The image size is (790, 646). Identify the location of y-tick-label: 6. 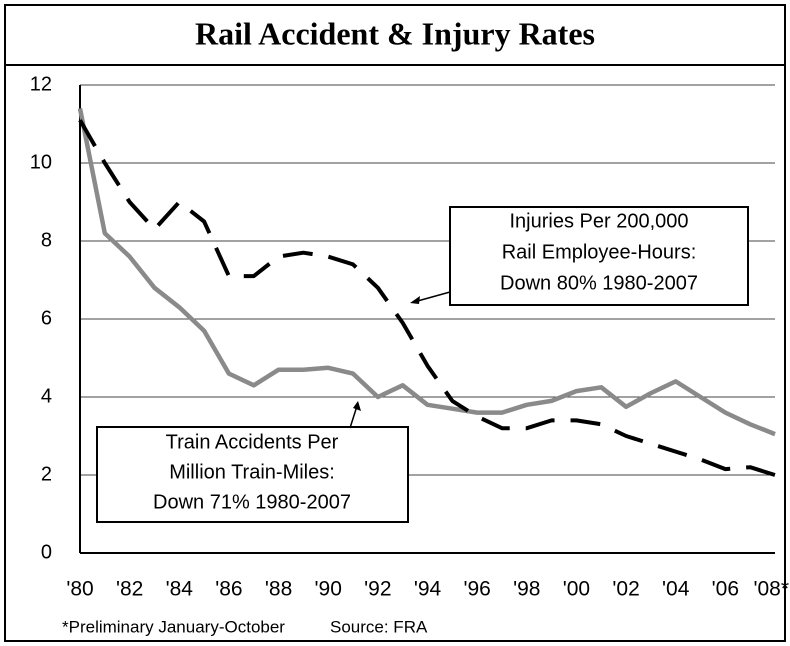
(46, 318).